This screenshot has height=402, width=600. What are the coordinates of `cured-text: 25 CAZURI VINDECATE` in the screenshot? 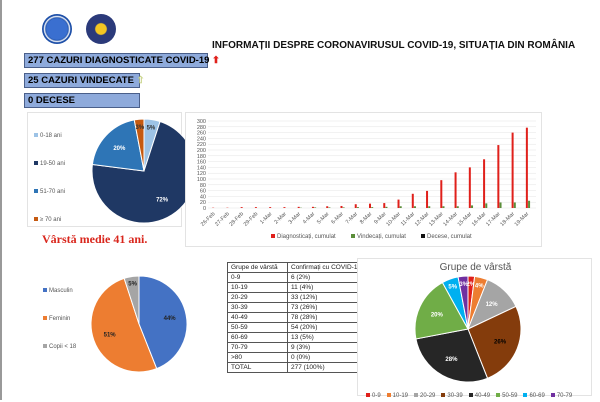 It's located at (81, 80).